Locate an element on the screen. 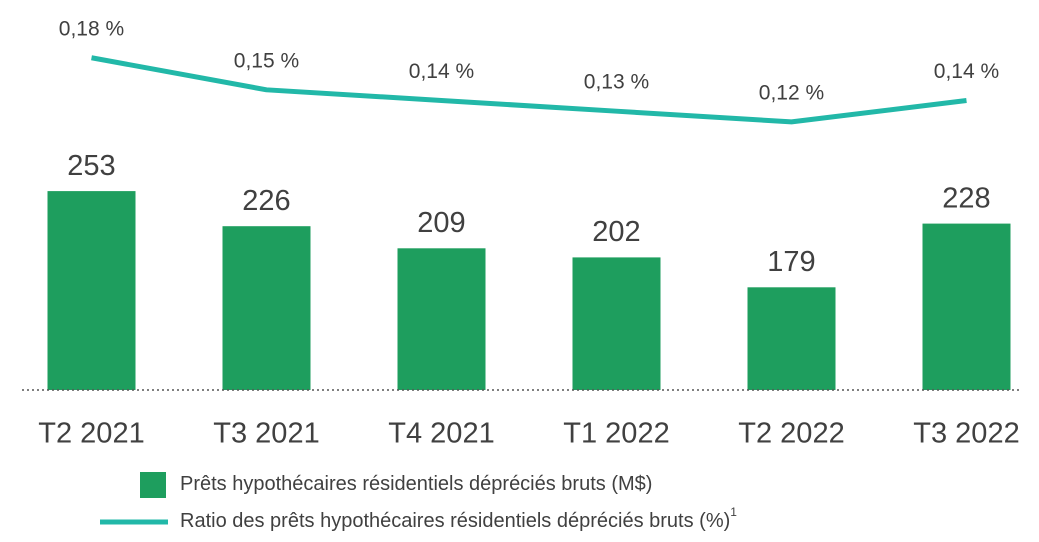 Image resolution: width=1039 pixels, height=542 pixels. x-tick-label: T4 2021 is located at coordinates (441, 434).